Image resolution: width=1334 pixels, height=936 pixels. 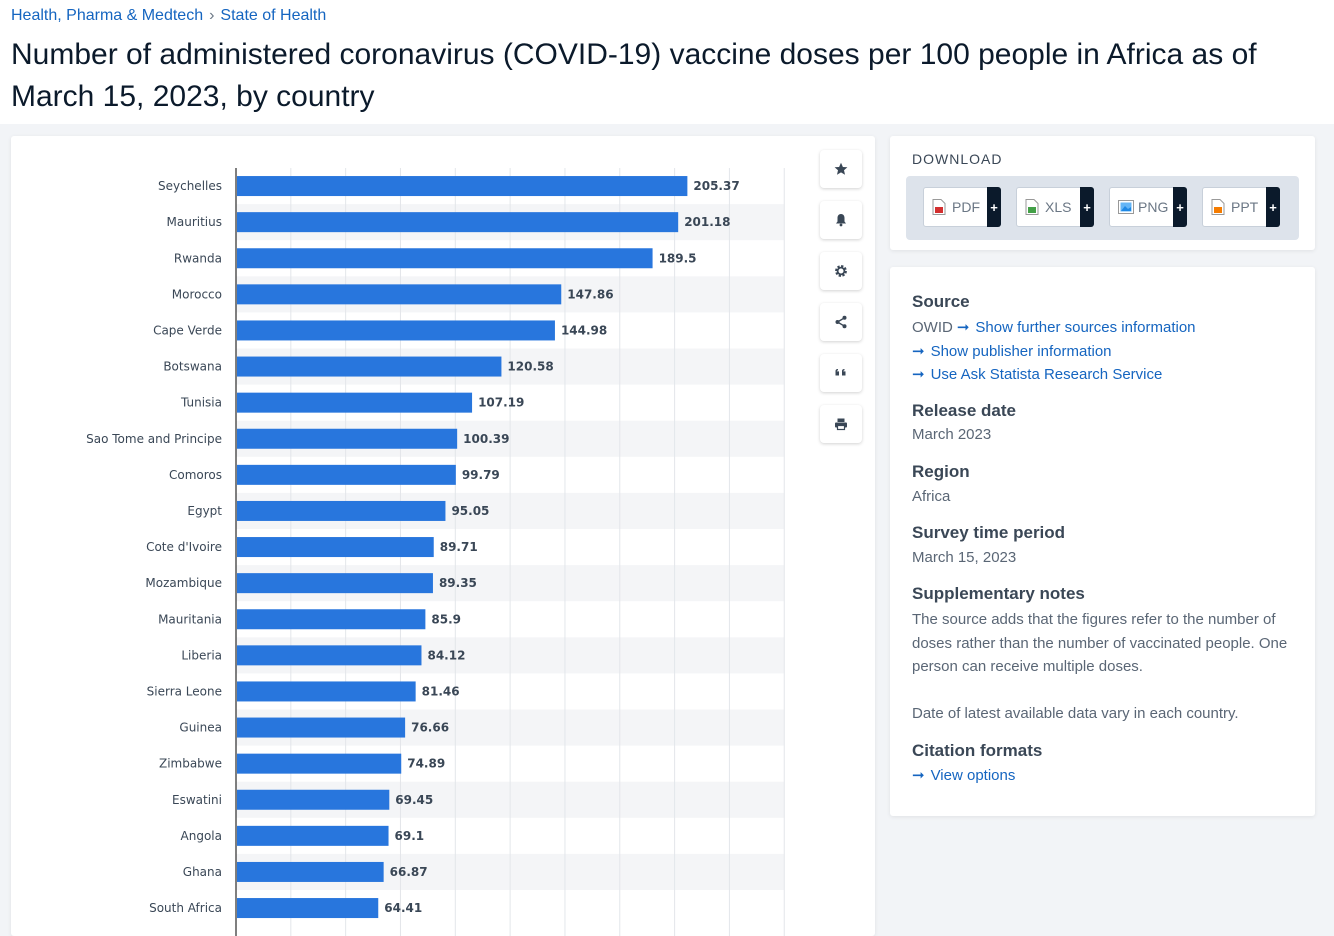 I want to click on notification-button, so click(x=841, y=220).